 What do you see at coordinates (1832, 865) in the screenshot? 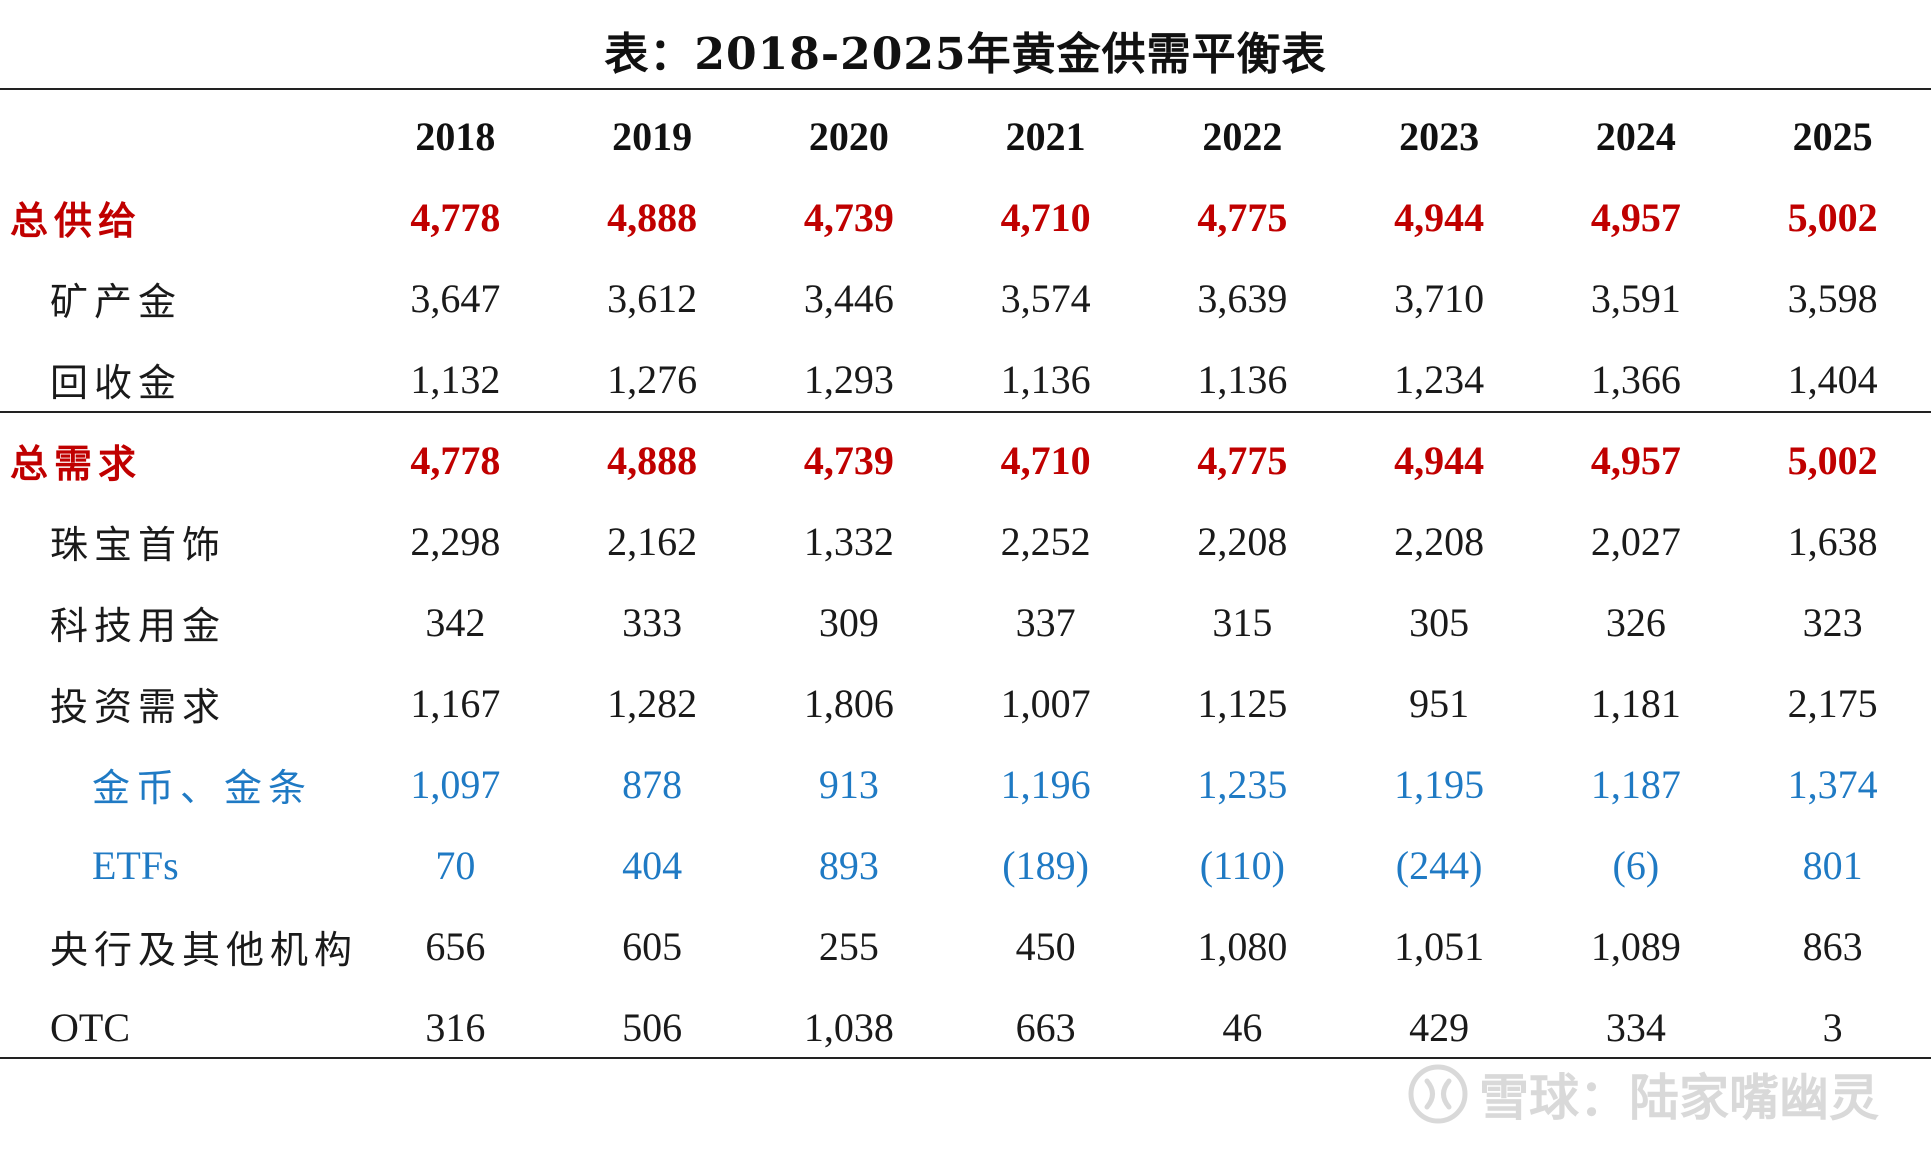
I see `value-cell: 801` at bounding box center [1832, 865].